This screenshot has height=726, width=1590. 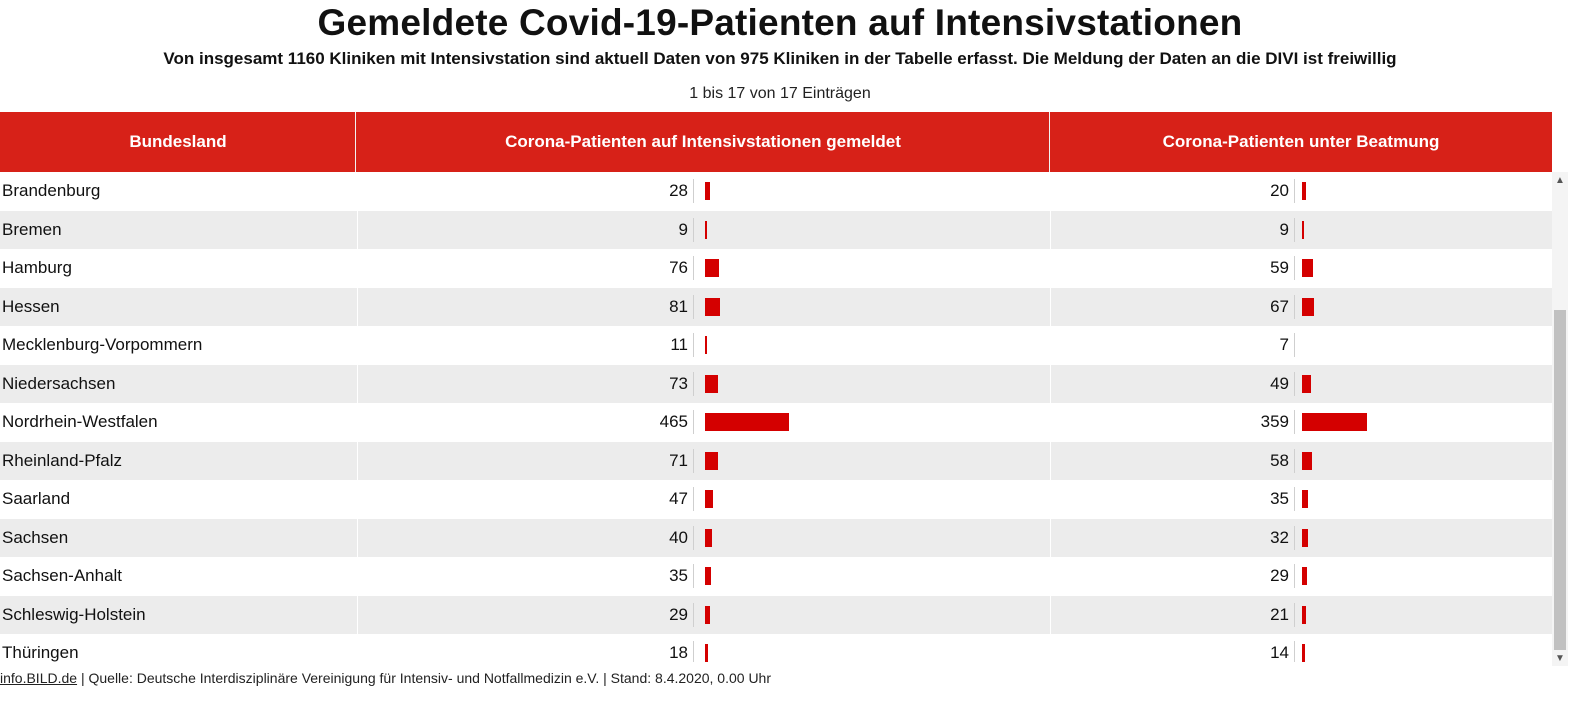 What do you see at coordinates (776, 499) in the screenshot?
I see `table-row: Saarland 47 35` at bounding box center [776, 499].